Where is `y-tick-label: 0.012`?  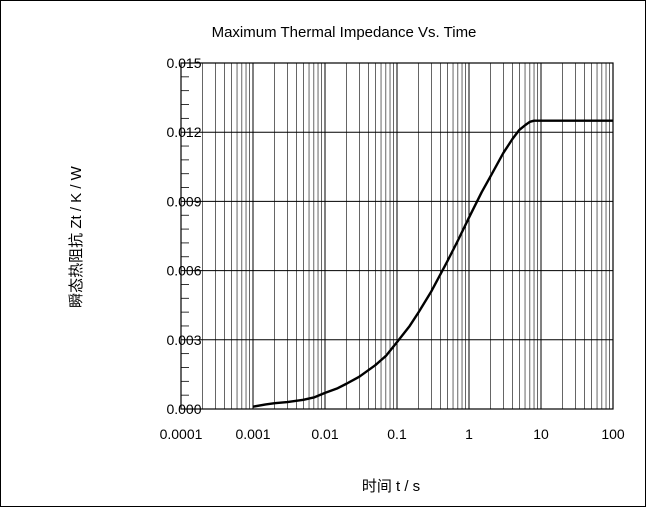 y-tick-label: 0.012 is located at coordinates (183, 132).